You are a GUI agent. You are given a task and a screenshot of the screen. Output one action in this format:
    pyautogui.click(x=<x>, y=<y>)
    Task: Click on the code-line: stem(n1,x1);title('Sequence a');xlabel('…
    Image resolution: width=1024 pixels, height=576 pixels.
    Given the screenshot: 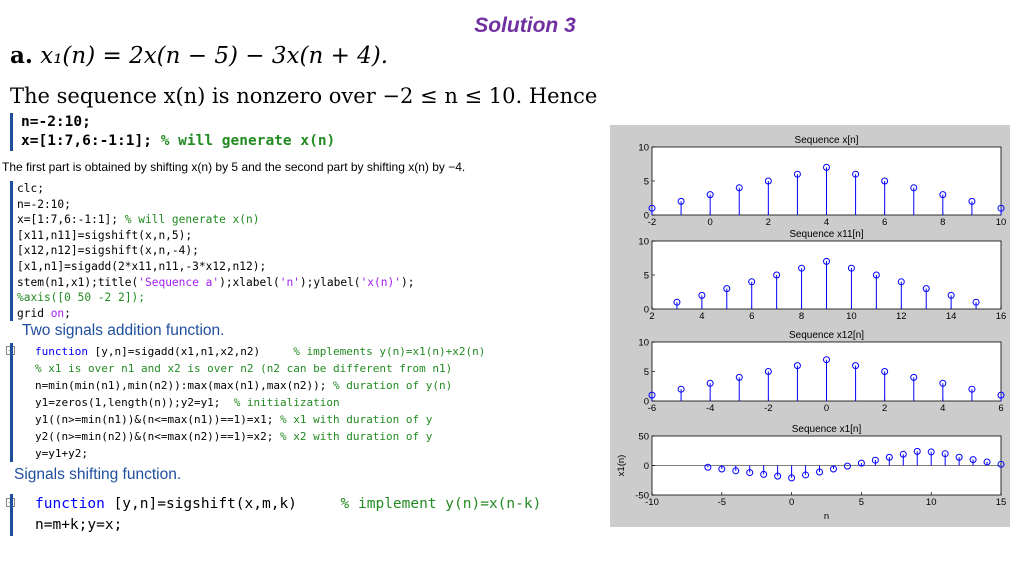 What is the action you would take?
    pyautogui.click(x=215, y=283)
    